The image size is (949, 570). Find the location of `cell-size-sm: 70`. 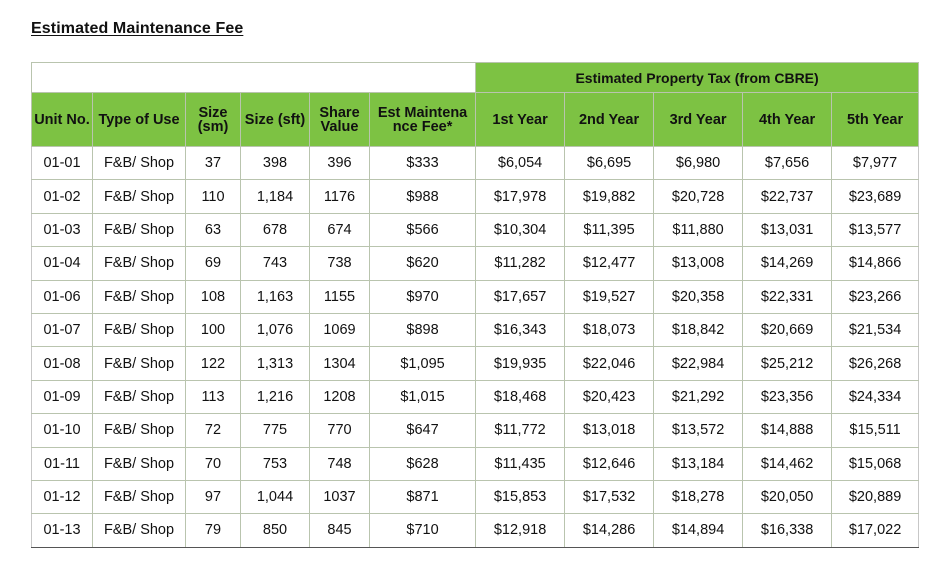

cell-size-sm: 70 is located at coordinates (213, 463).